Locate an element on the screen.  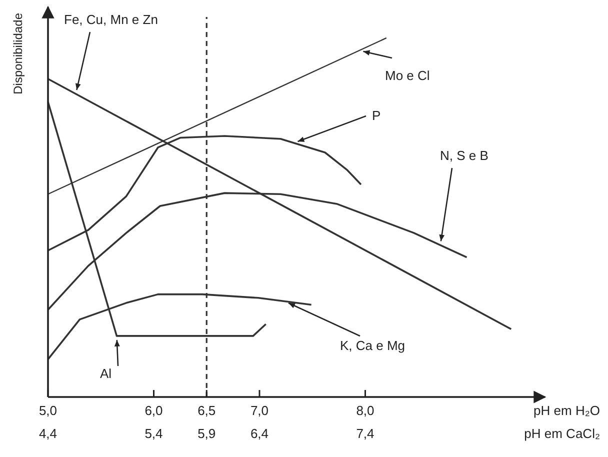
x2-axis-title: pH em CaCl₂ is located at coordinates (562, 433).